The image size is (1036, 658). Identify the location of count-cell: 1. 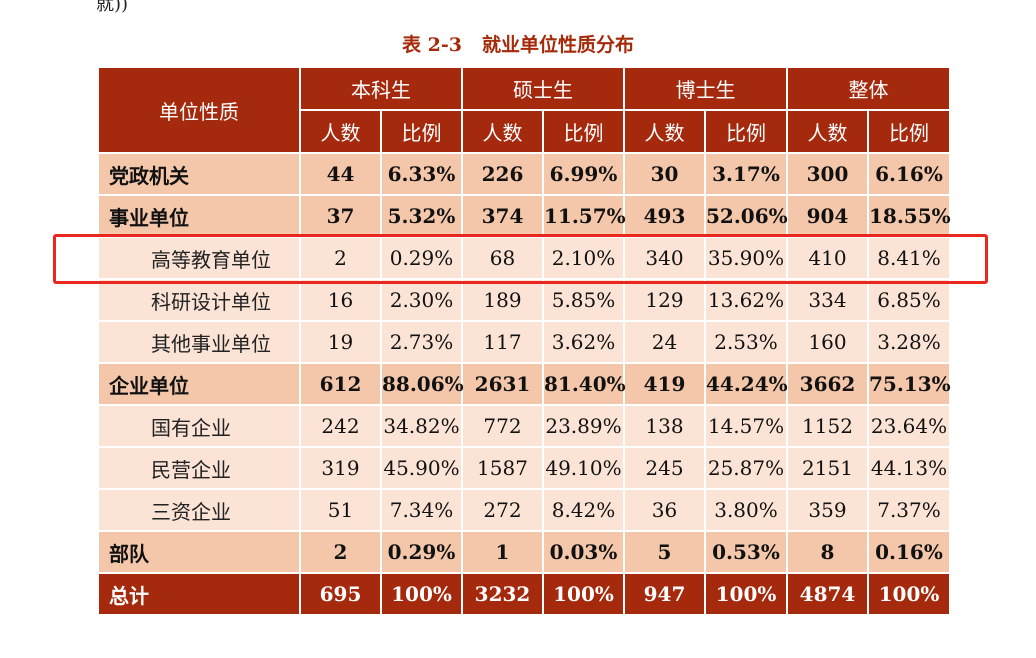
(502, 552).